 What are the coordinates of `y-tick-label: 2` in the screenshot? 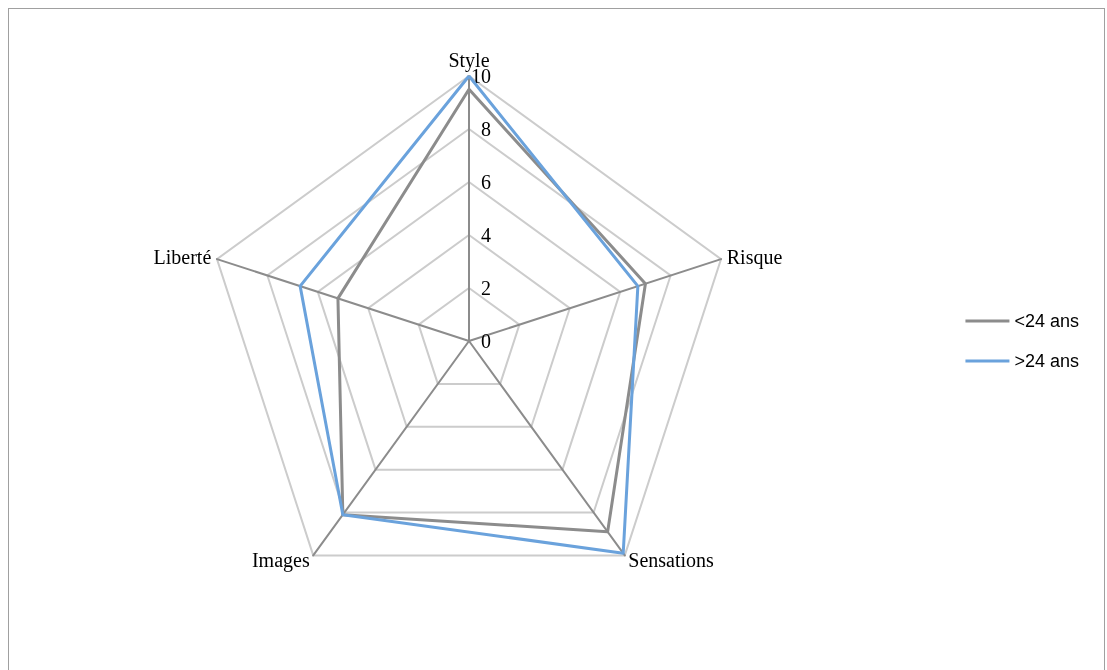 It's located at (486, 288).